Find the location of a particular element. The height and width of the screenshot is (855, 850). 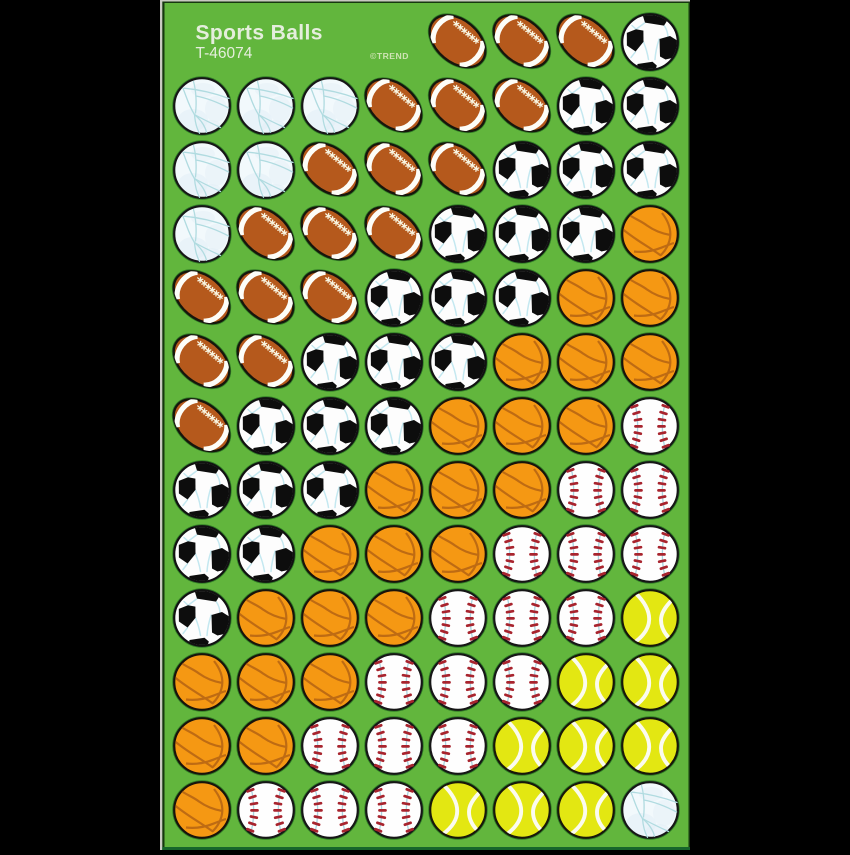

svg-text: ©TREND is located at coordinates (389, 56).